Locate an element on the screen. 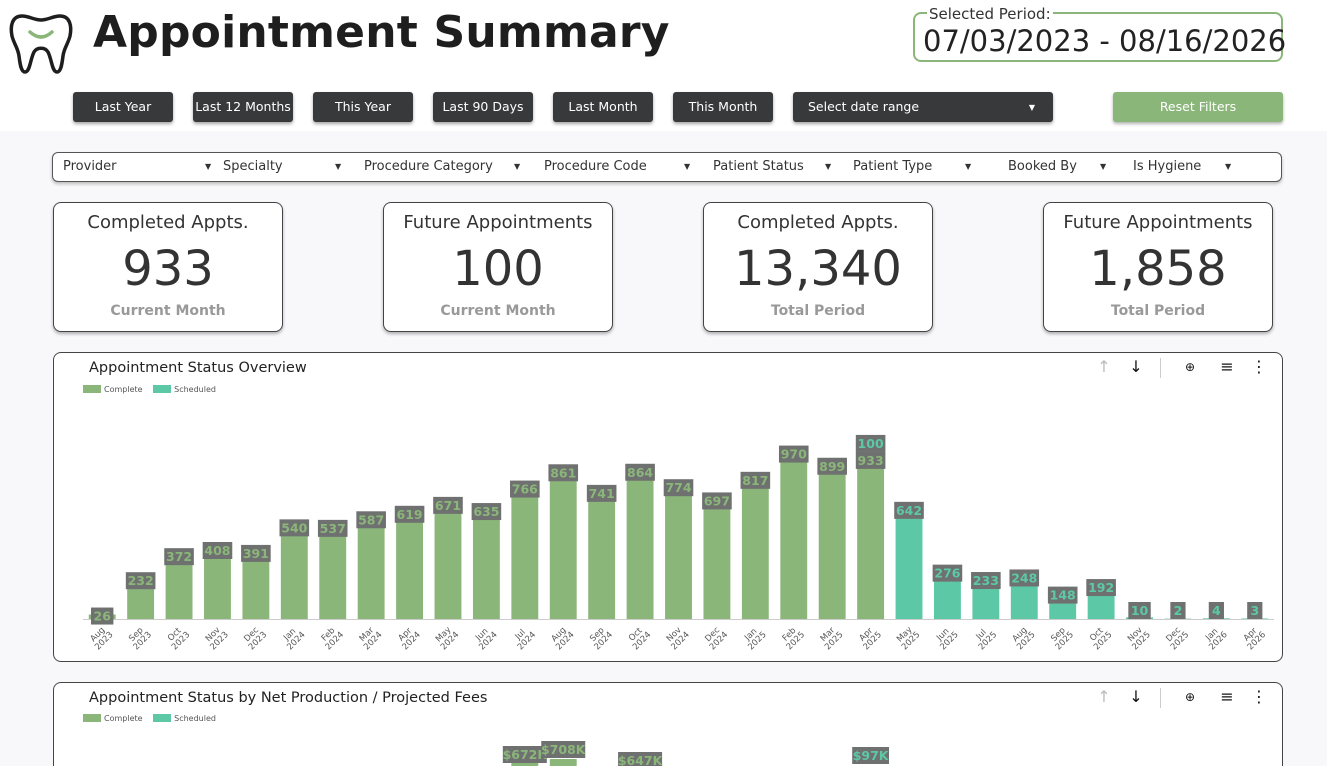 The height and width of the screenshot is (766, 1327). last-90-days-button: Last 90 Days is located at coordinates (483, 107).